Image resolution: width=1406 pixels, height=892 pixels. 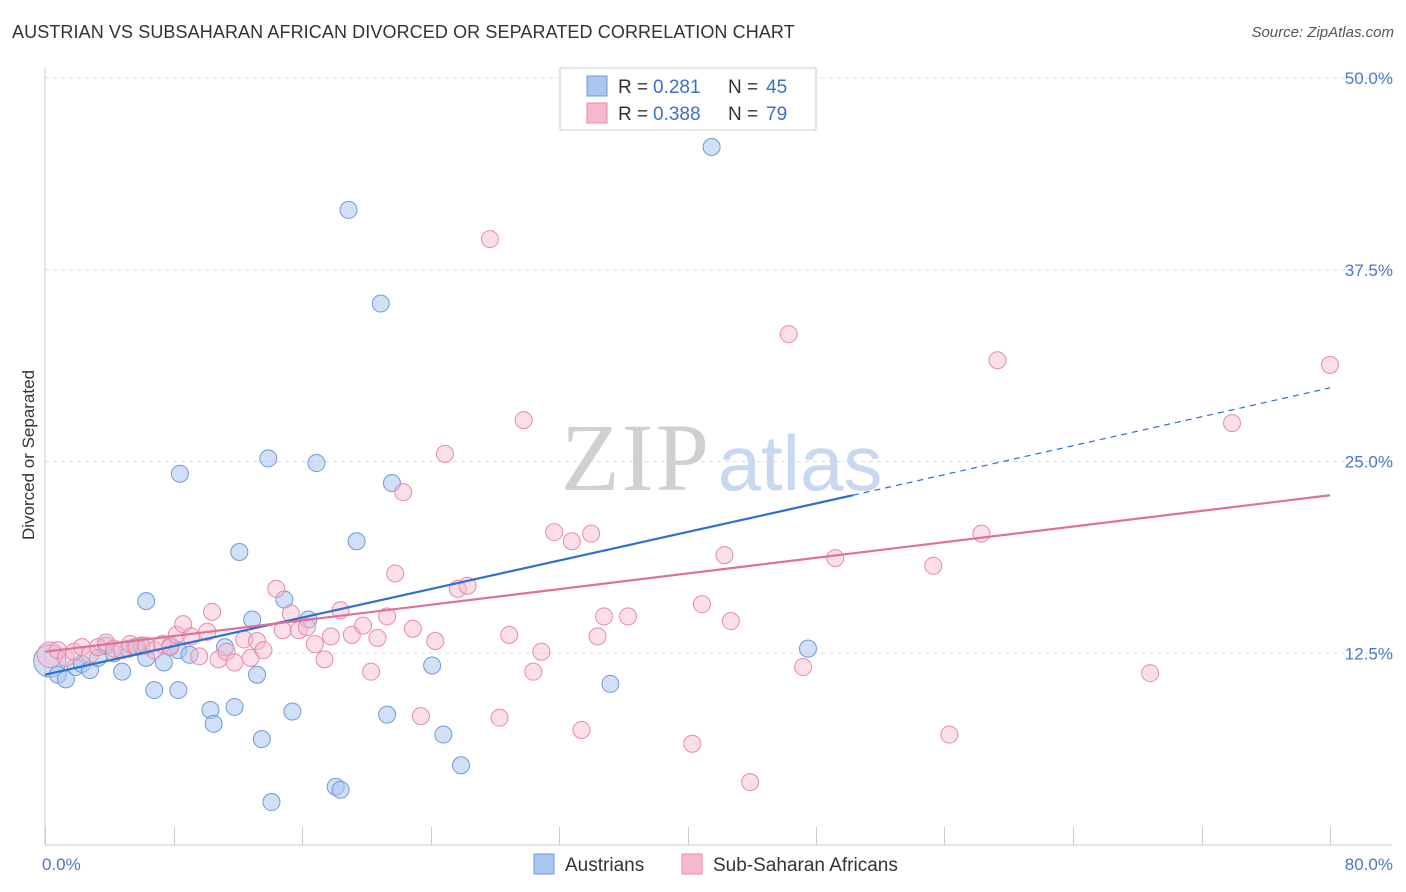 I want to click on legend-swatch-ssa, so click(x=597, y=113).